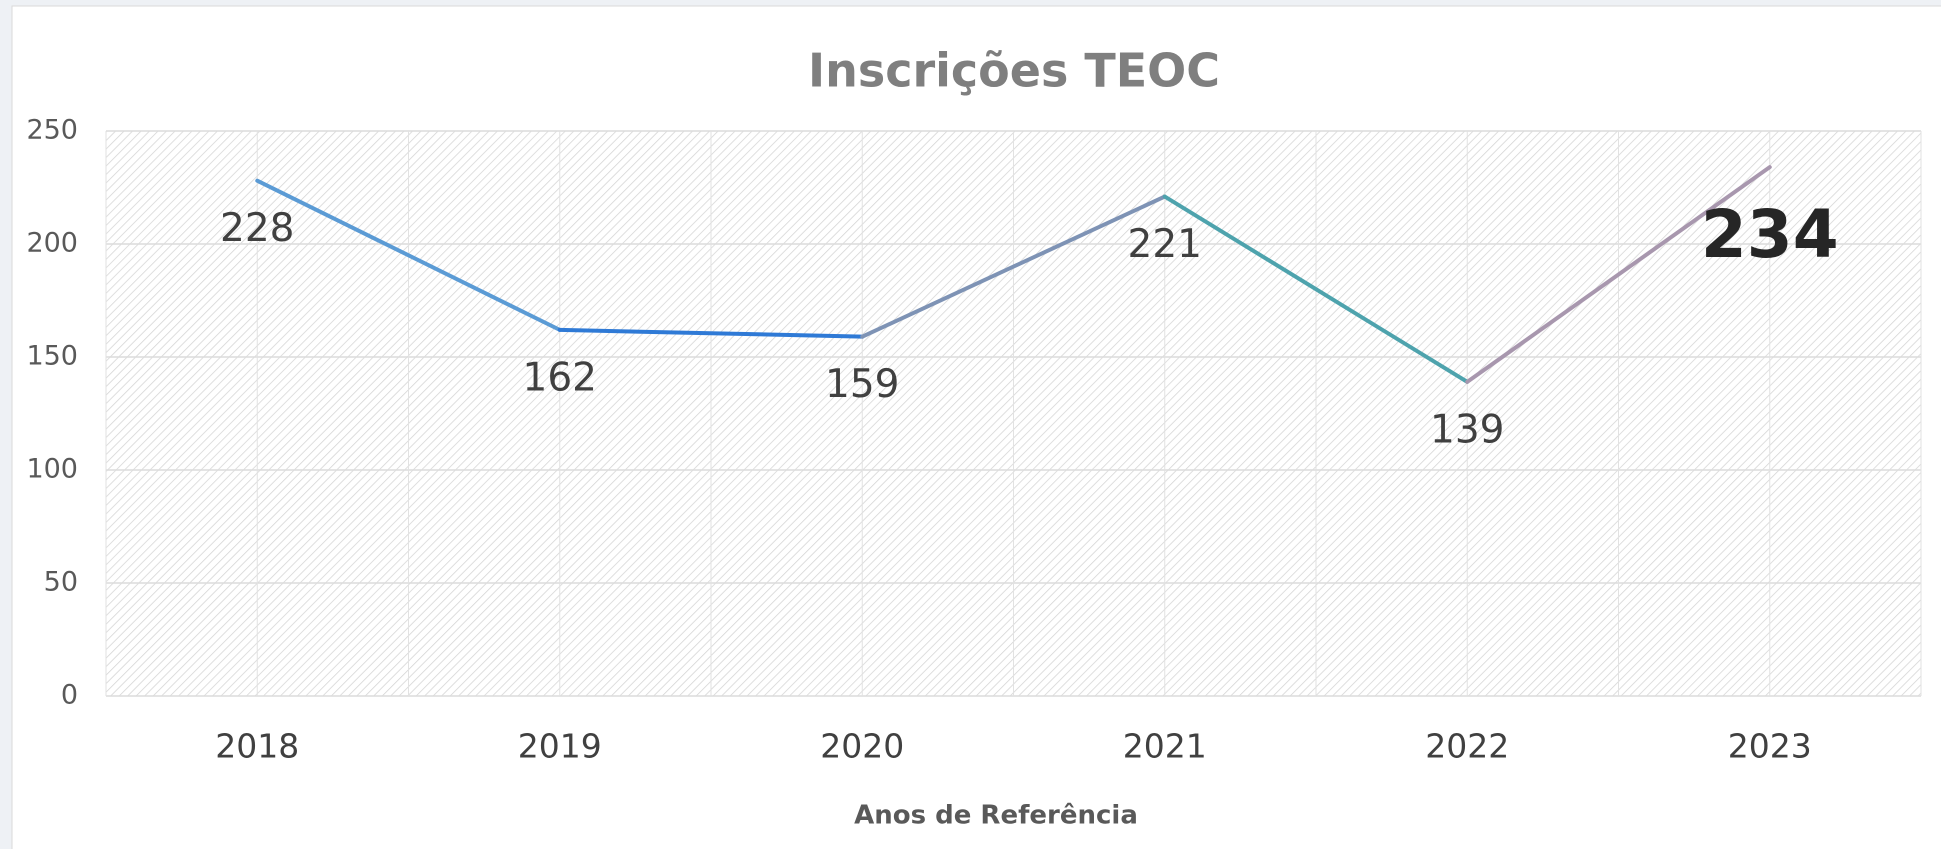 This screenshot has width=1941, height=849. Describe the element at coordinates (1467, 746) in the screenshot. I see `x-tick-label: 2022` at that location.